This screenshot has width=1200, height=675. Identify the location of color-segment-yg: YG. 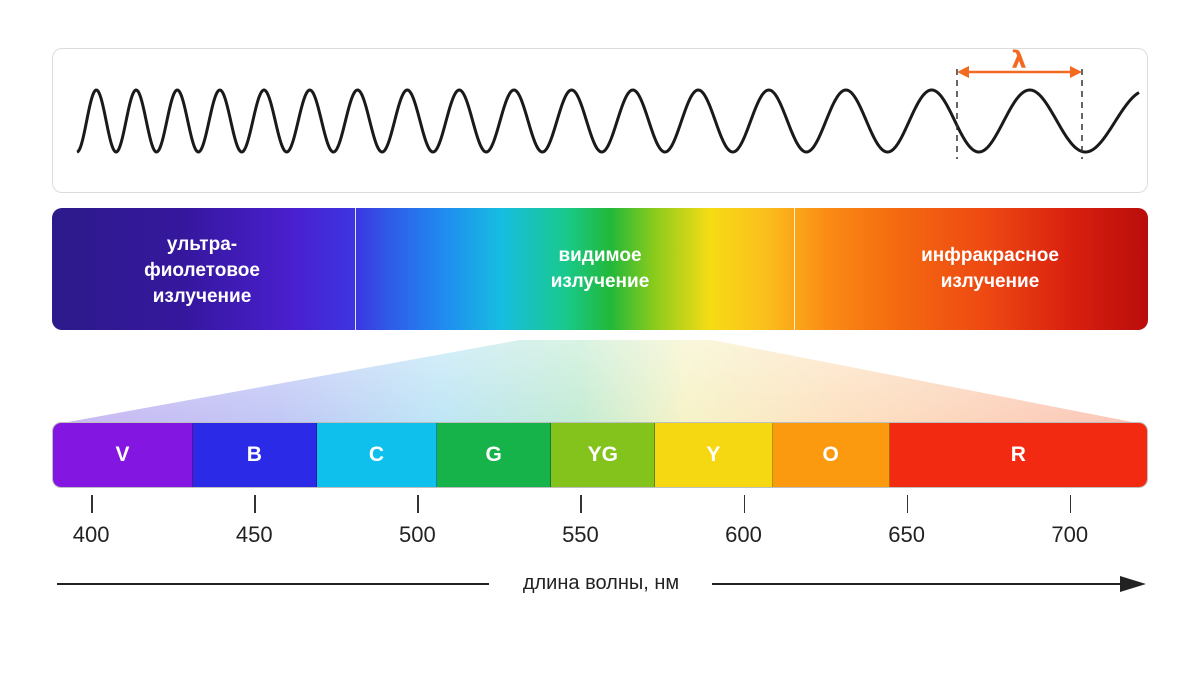
(603, 455).